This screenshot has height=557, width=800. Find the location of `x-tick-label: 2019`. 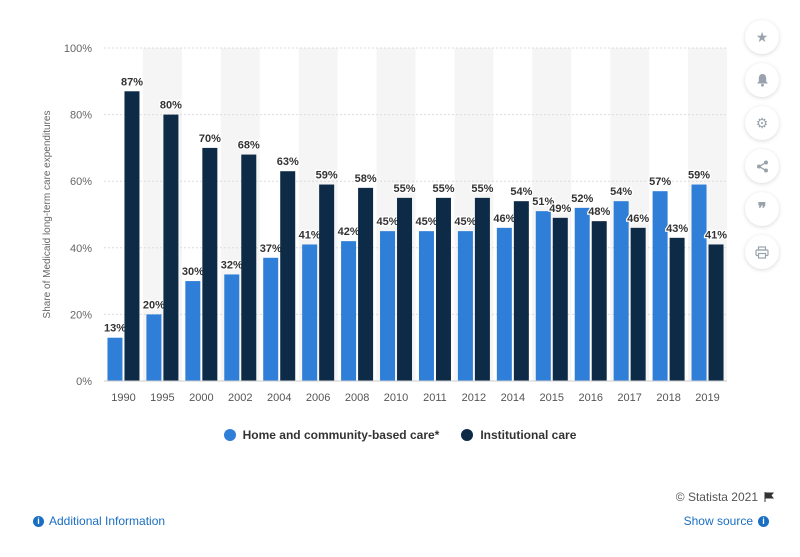

x-tick-label: 2019 is located at coordinates (707, 398).